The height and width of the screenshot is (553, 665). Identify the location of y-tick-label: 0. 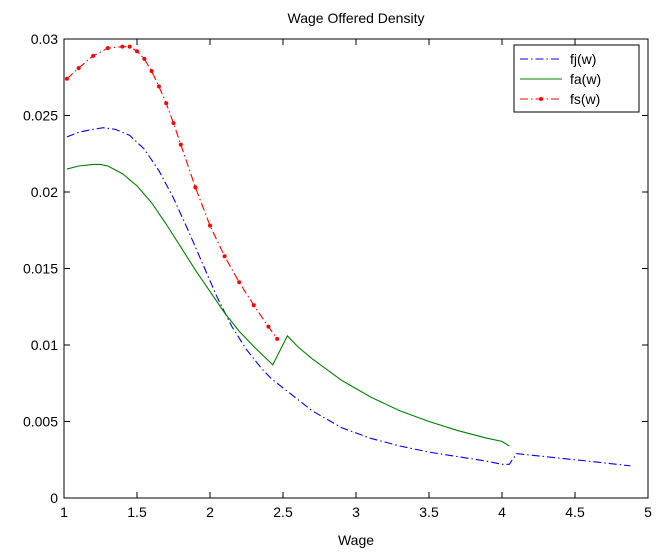
(54, 498).